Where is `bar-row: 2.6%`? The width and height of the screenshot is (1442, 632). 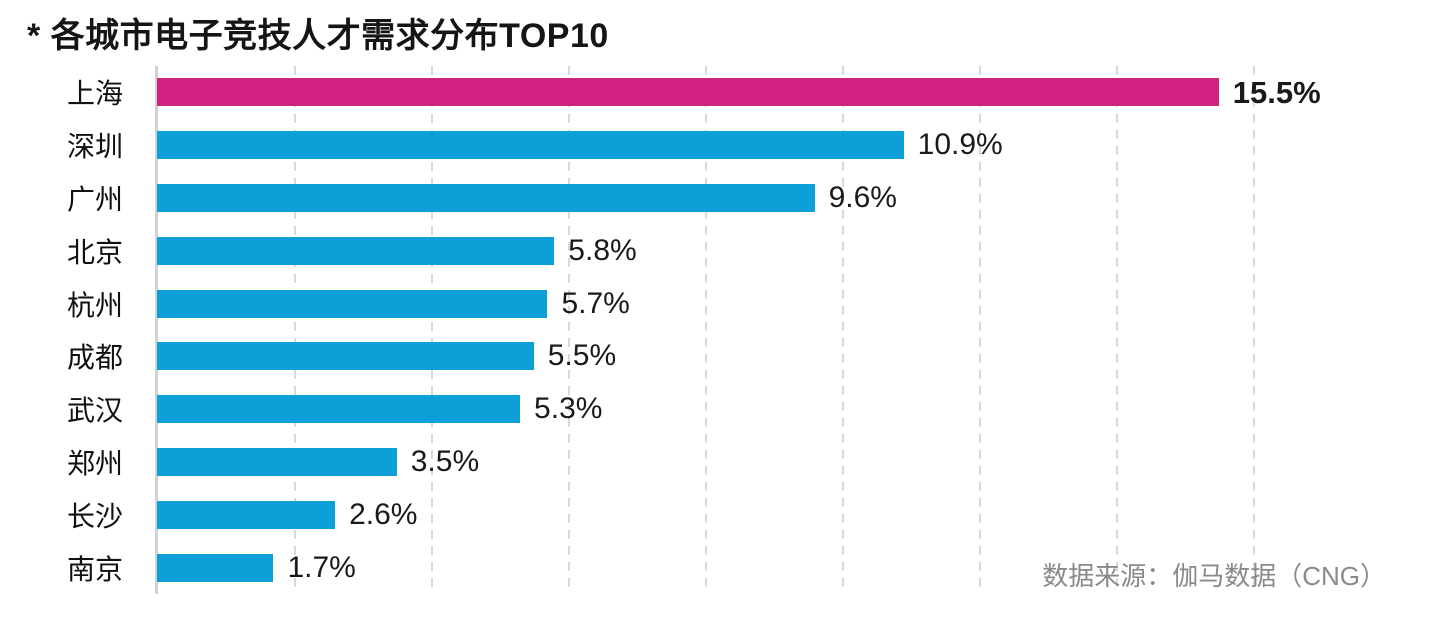 bar-row: 2.6% is located at coordinates (773, 514).